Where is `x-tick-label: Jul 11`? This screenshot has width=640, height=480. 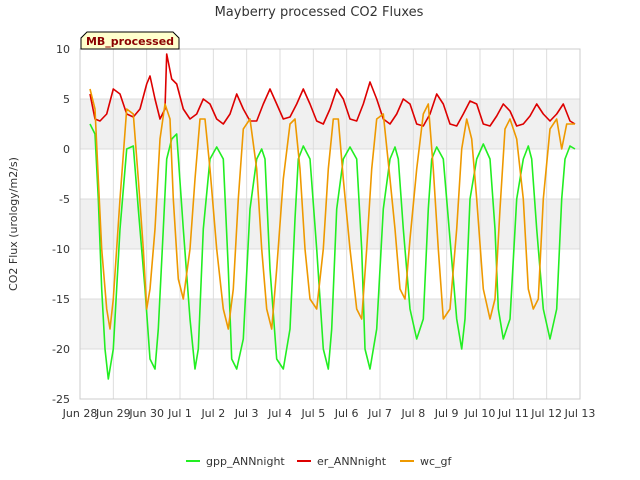
x-tick-label: Jul 11 is located at coordinates (513, 413).